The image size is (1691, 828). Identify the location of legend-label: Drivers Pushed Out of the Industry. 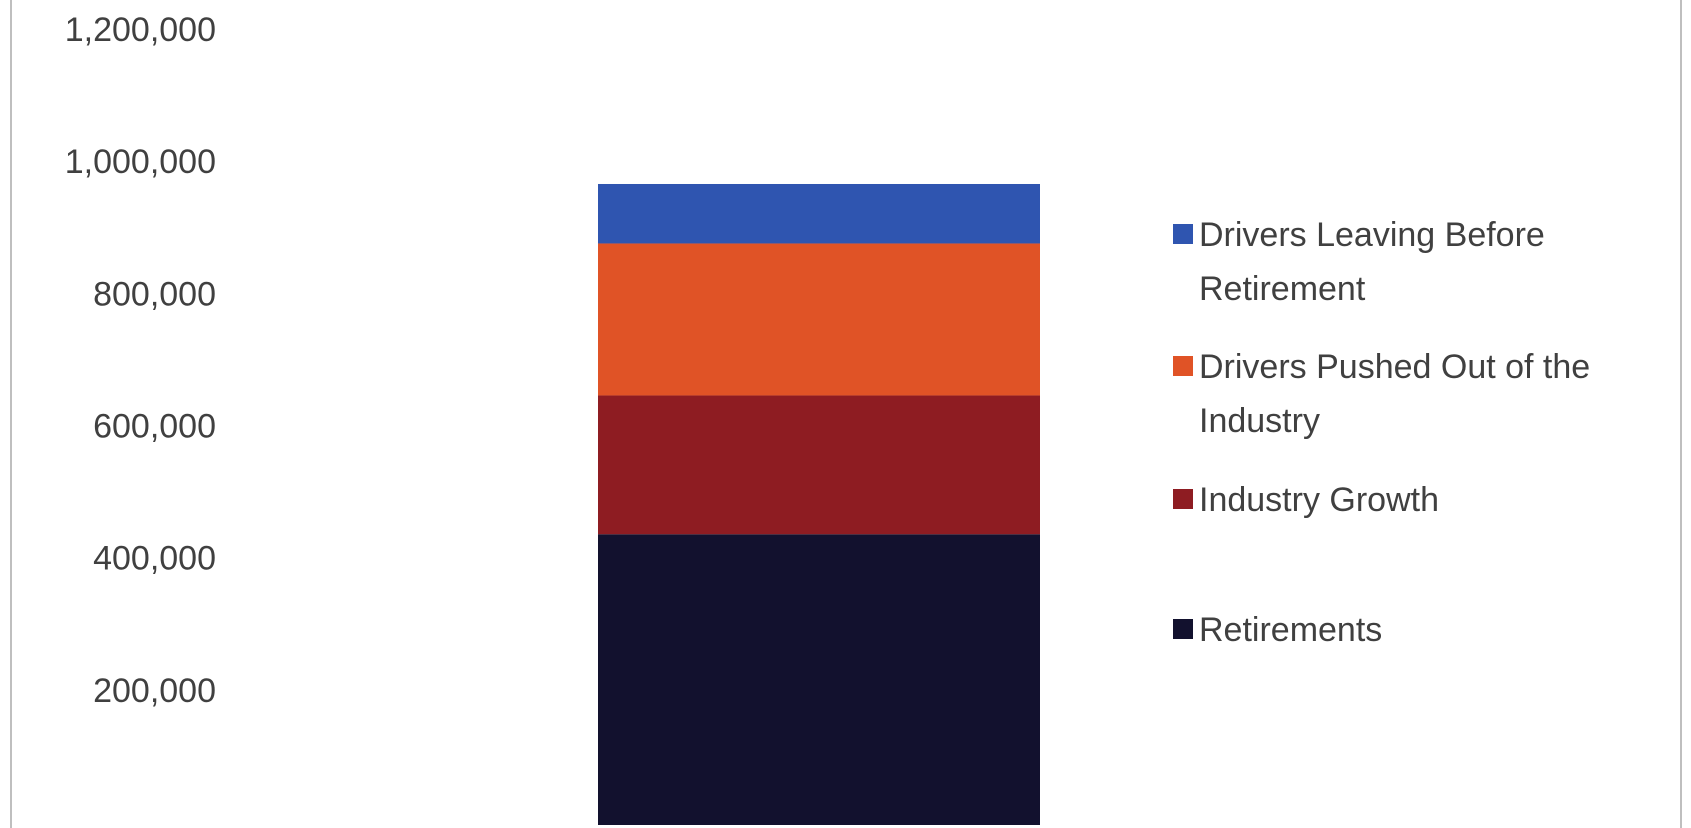
(1395, 394).